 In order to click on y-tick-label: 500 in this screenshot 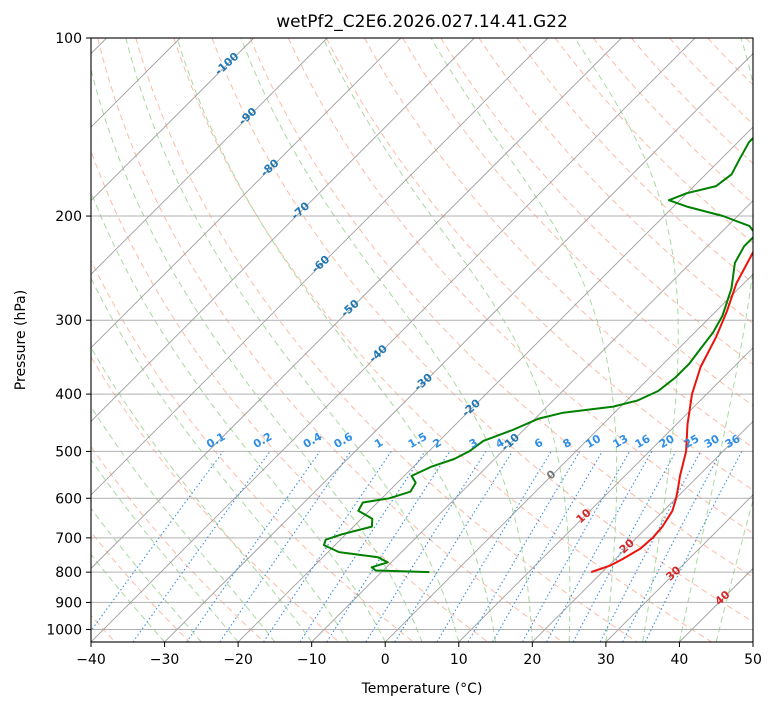, I will do `click(68, 452)`.